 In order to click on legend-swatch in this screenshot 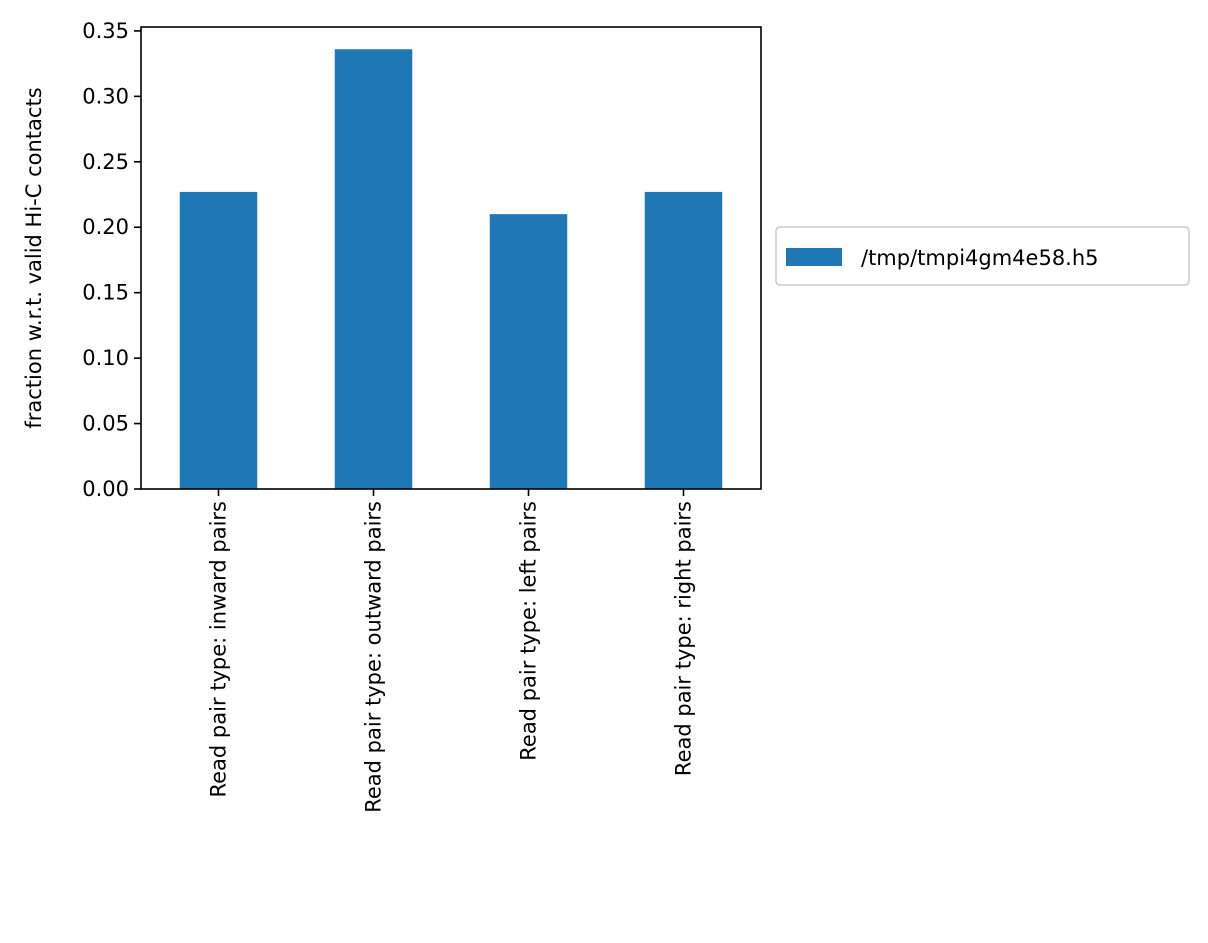, I will do `click(814, 257)`.